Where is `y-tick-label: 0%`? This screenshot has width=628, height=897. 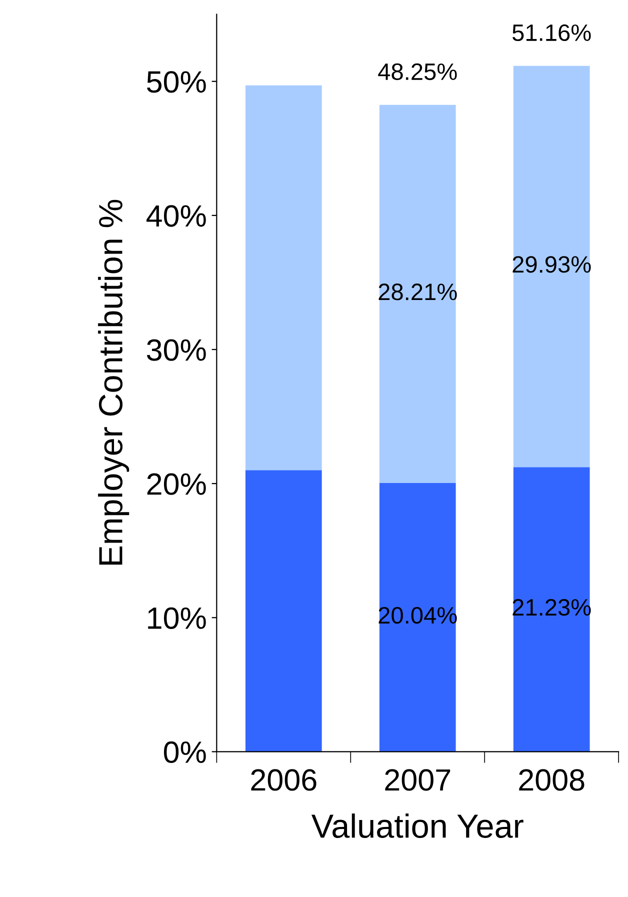
y-tick-label: 0% is located at coordinates (185, 752).